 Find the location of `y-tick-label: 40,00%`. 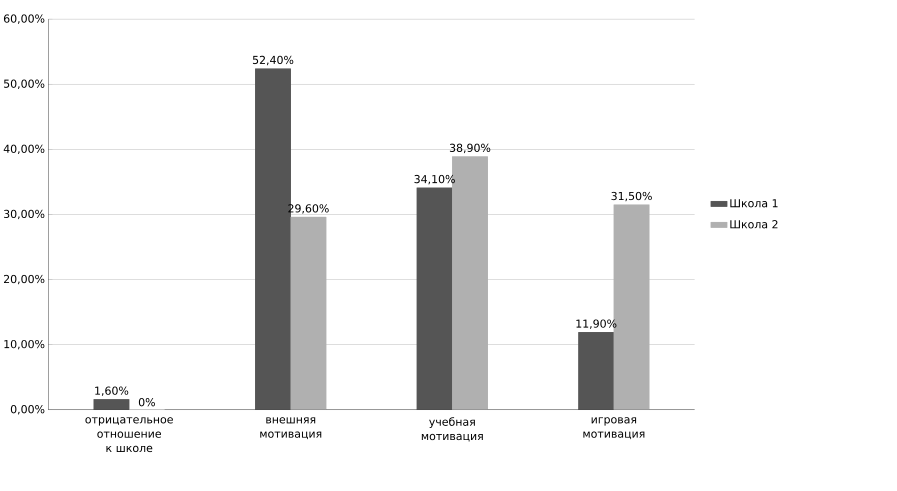

y-tick-label: 40,00% is located at coordinates (24, 149).